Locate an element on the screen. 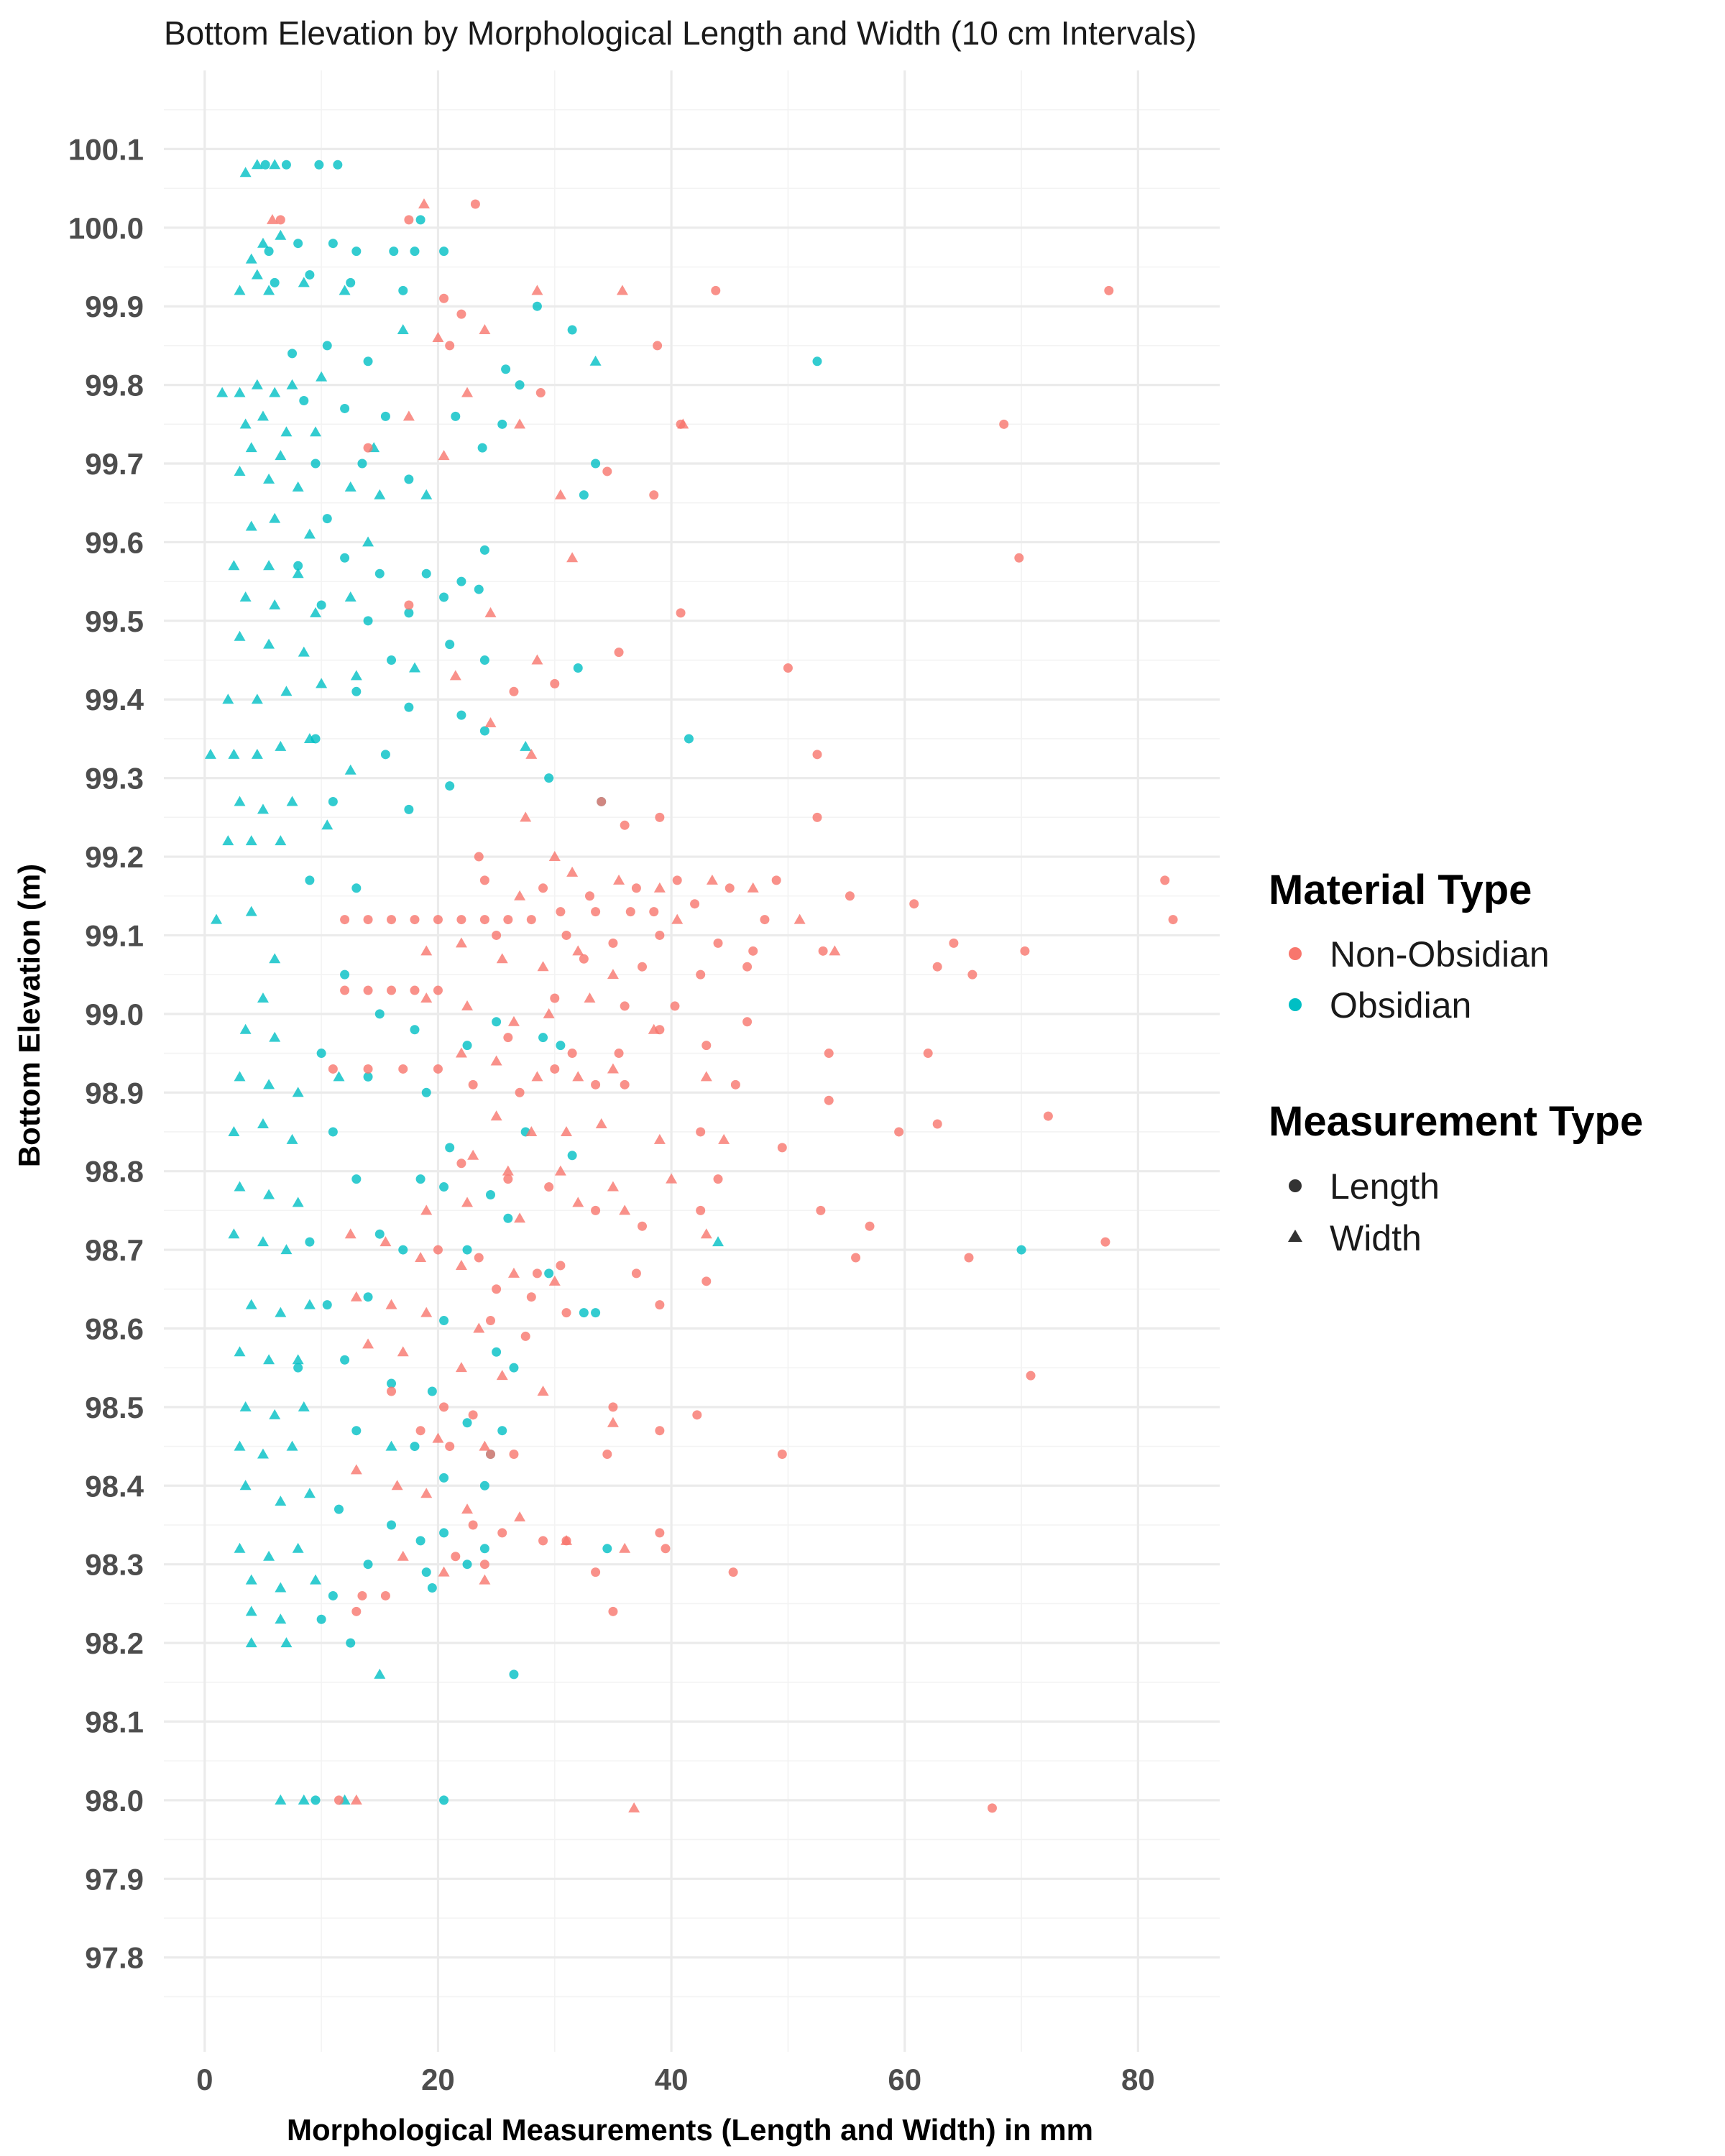 The height and width of the screenshot is (2156, 1725). y-tick-label: 98.4 is located at coordinates (114, 1486).